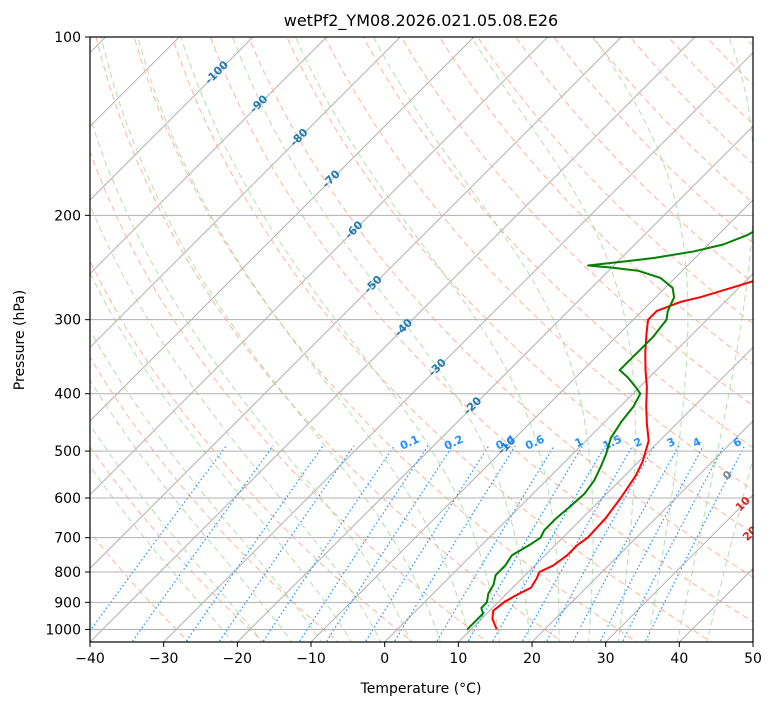  Describe the element at coordinates (67, 334) in the screenshot. I see `y-axis: 100 200 300 400 500 600 700 800 900 1000` at that location.